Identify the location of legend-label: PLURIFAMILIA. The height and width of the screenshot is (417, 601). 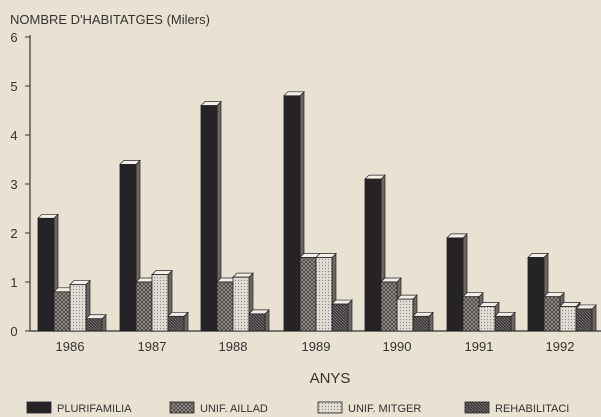
(94, 409).